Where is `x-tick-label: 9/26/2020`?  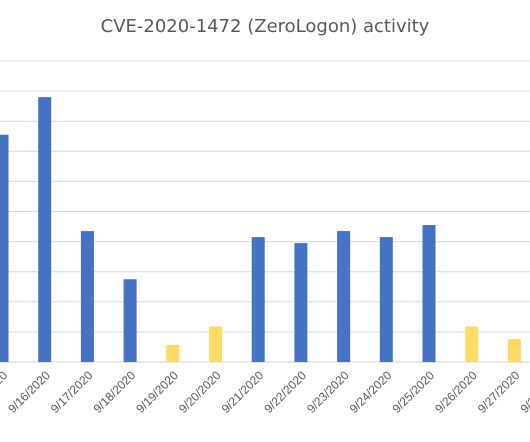
x-tick-label: 9/26/2020 is located at coordinates (456, 392).